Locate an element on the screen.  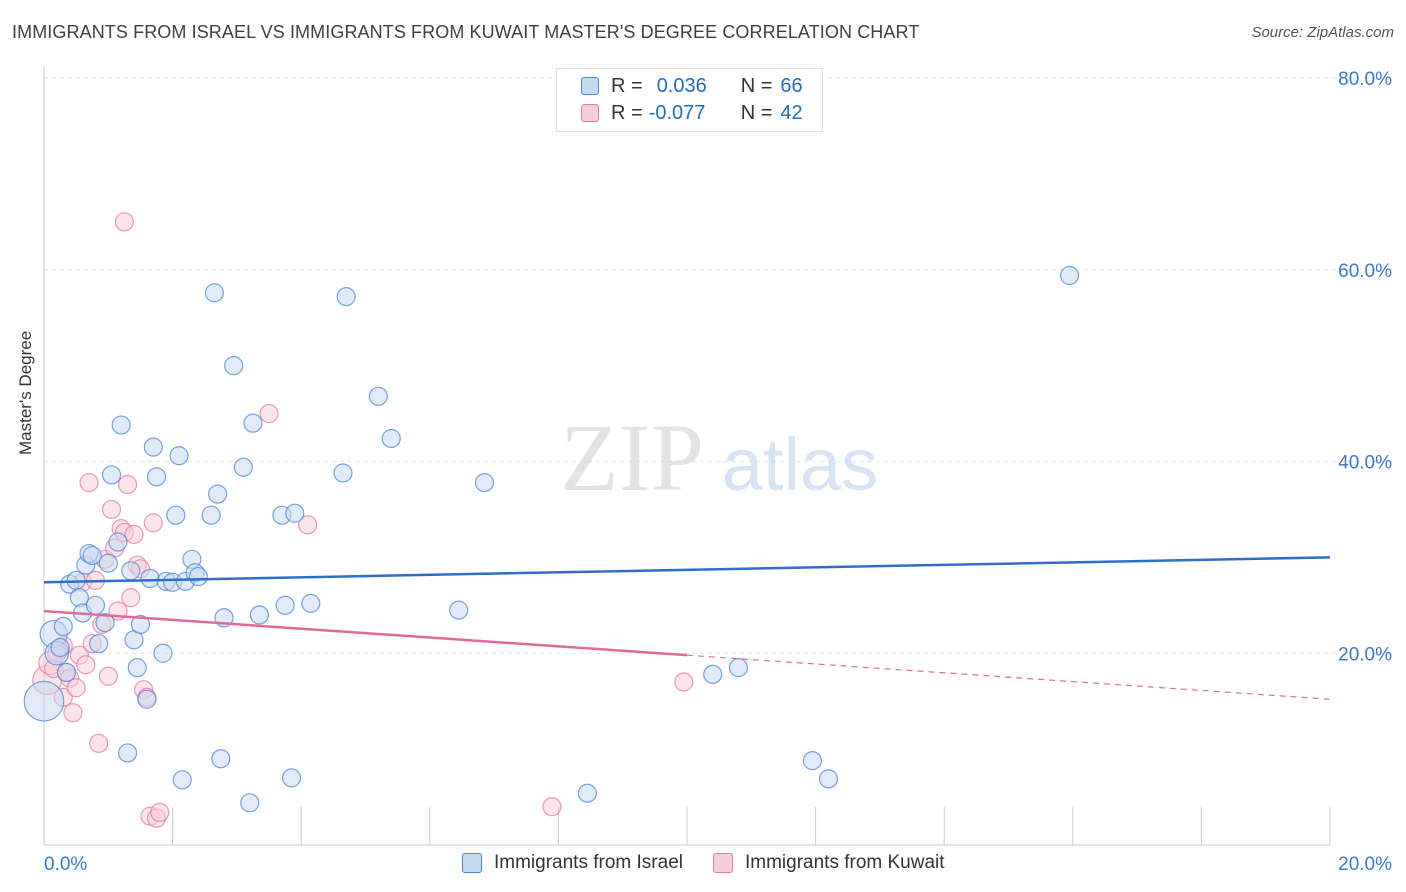
israel-r-label: R = is located at coordinates (627, 85).